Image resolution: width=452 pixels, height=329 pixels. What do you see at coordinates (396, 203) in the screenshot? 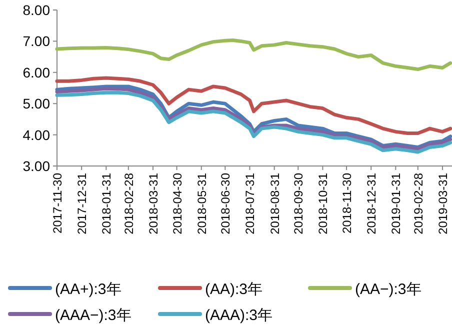
I see `x-tick-label: 2019-01-31` at bounding box center [396, 203].